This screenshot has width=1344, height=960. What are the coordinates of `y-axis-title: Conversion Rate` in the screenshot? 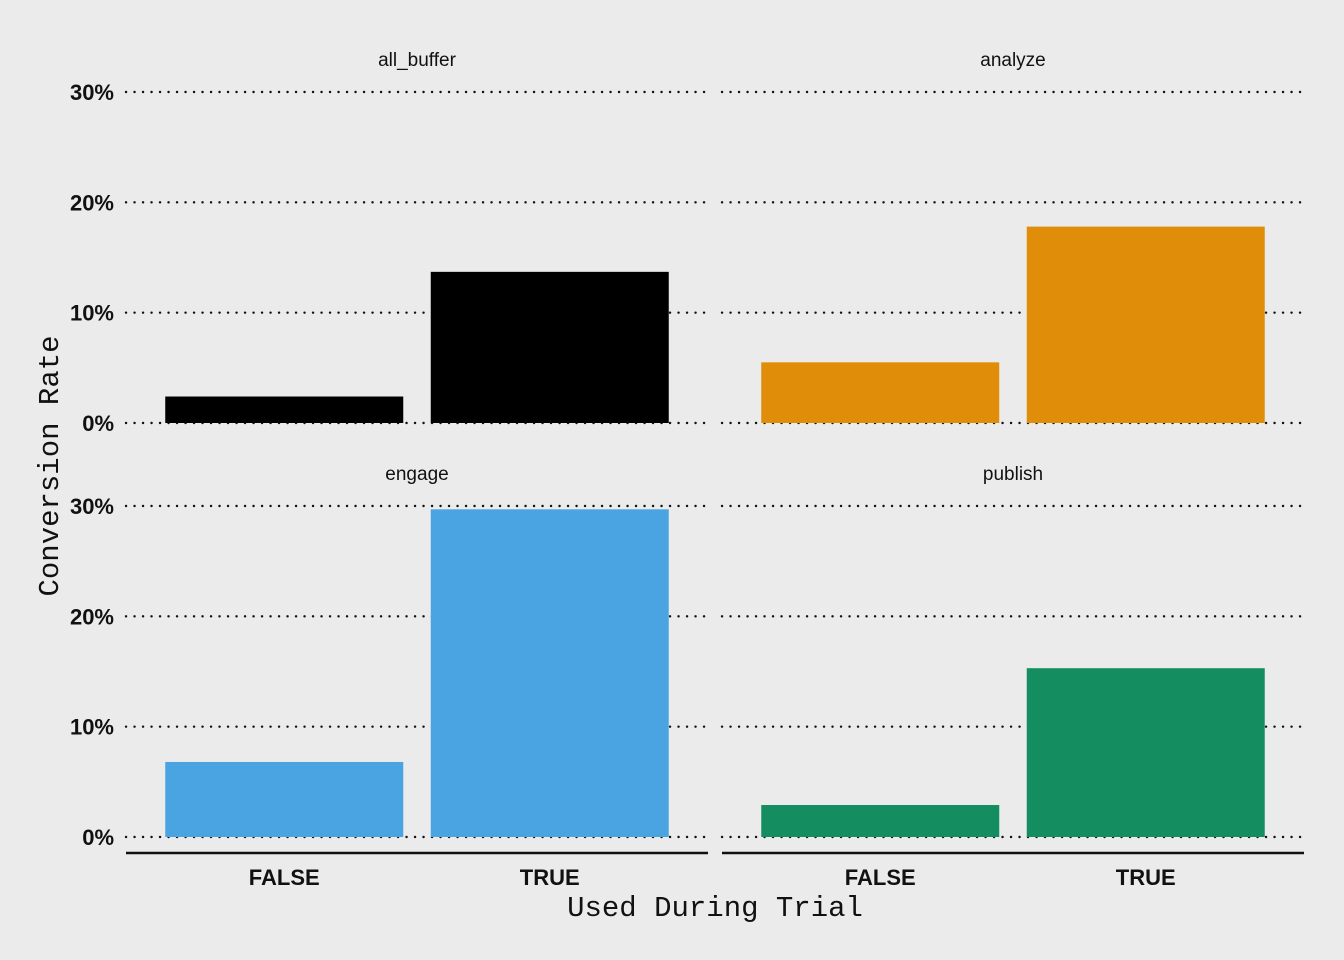 It's located at (50, 465).